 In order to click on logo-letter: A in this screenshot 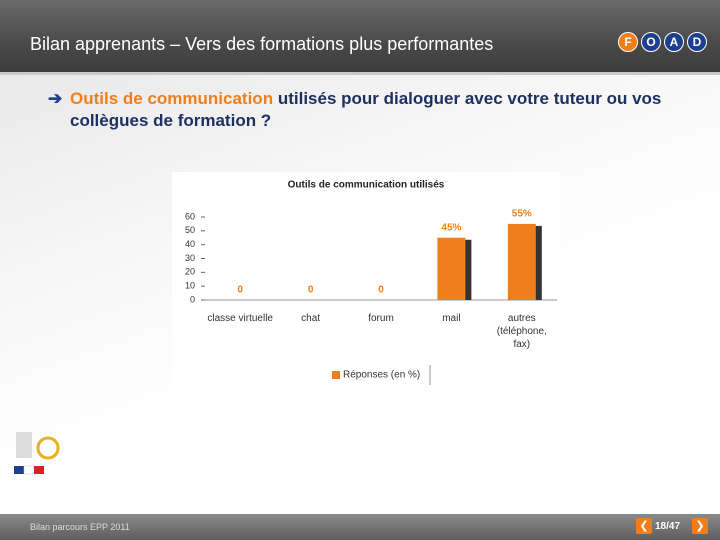, I will do `click(674, 42)`.